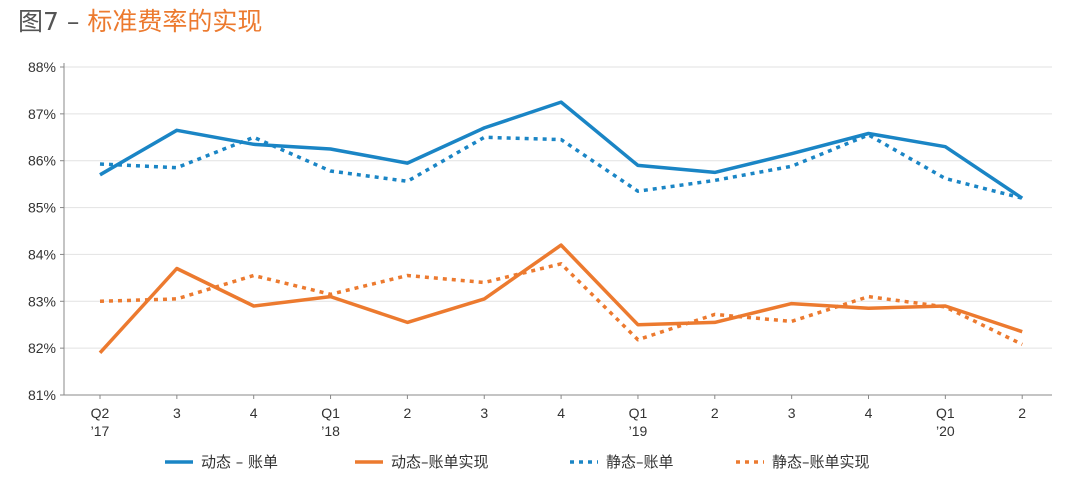 This screenshot has height=482, width=1080. What do you see at coordinates (42, 67) in the screenshot?
I see `y-tick-label: 88%` at bounding box center [42, 67].